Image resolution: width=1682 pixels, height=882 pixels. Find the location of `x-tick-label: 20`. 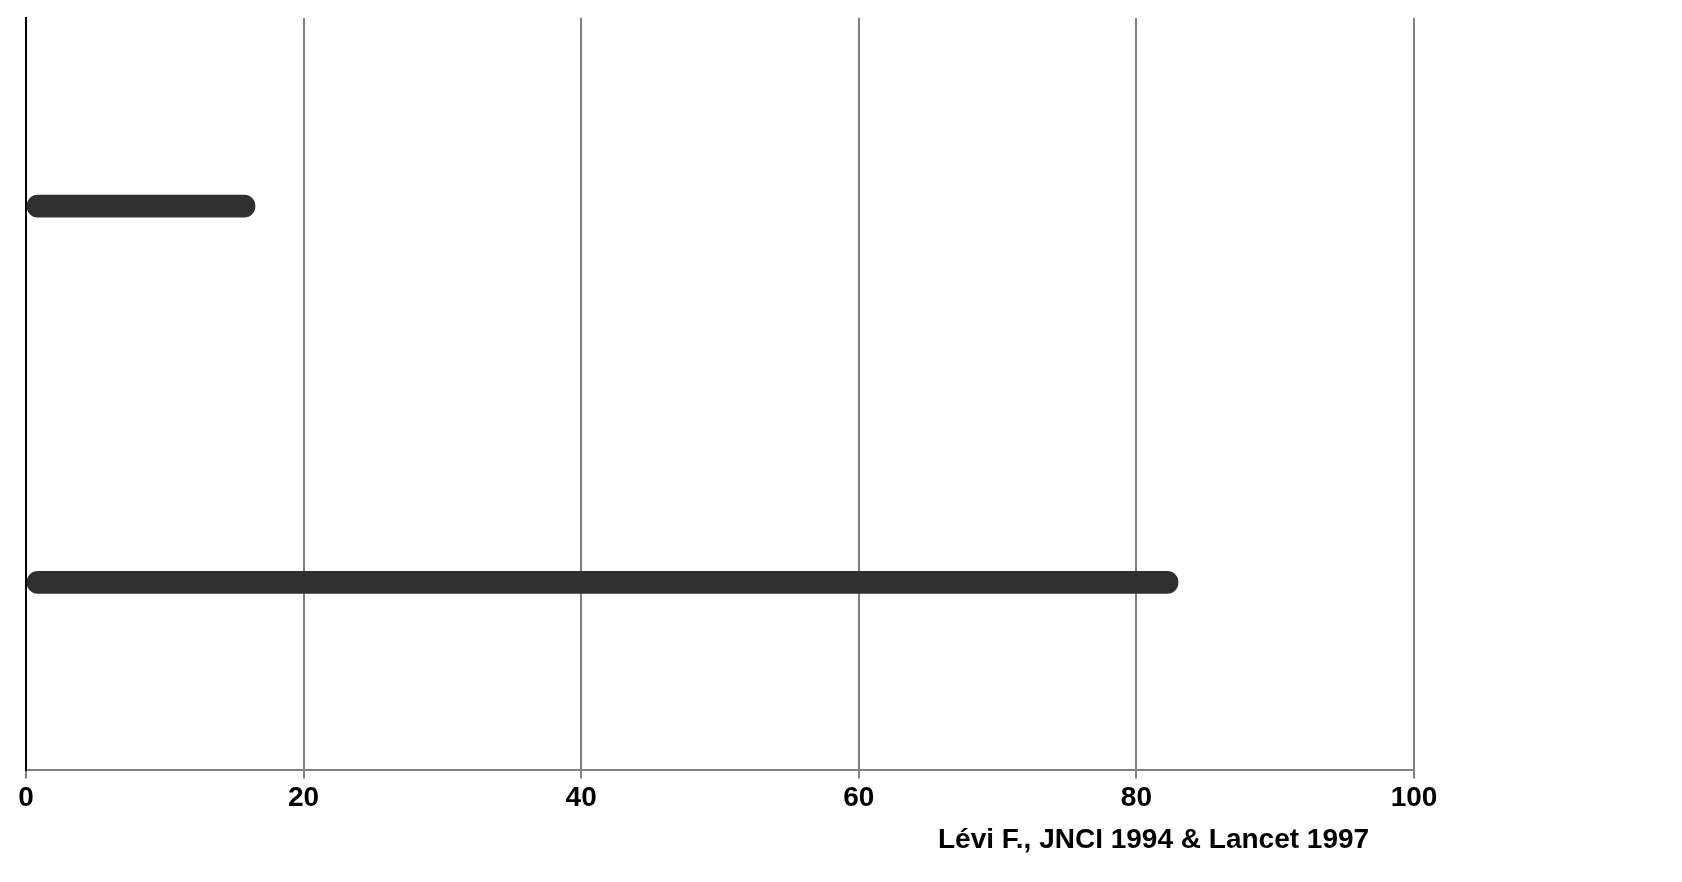

x-tick-label: 20 is located at coordinates (304, 796).